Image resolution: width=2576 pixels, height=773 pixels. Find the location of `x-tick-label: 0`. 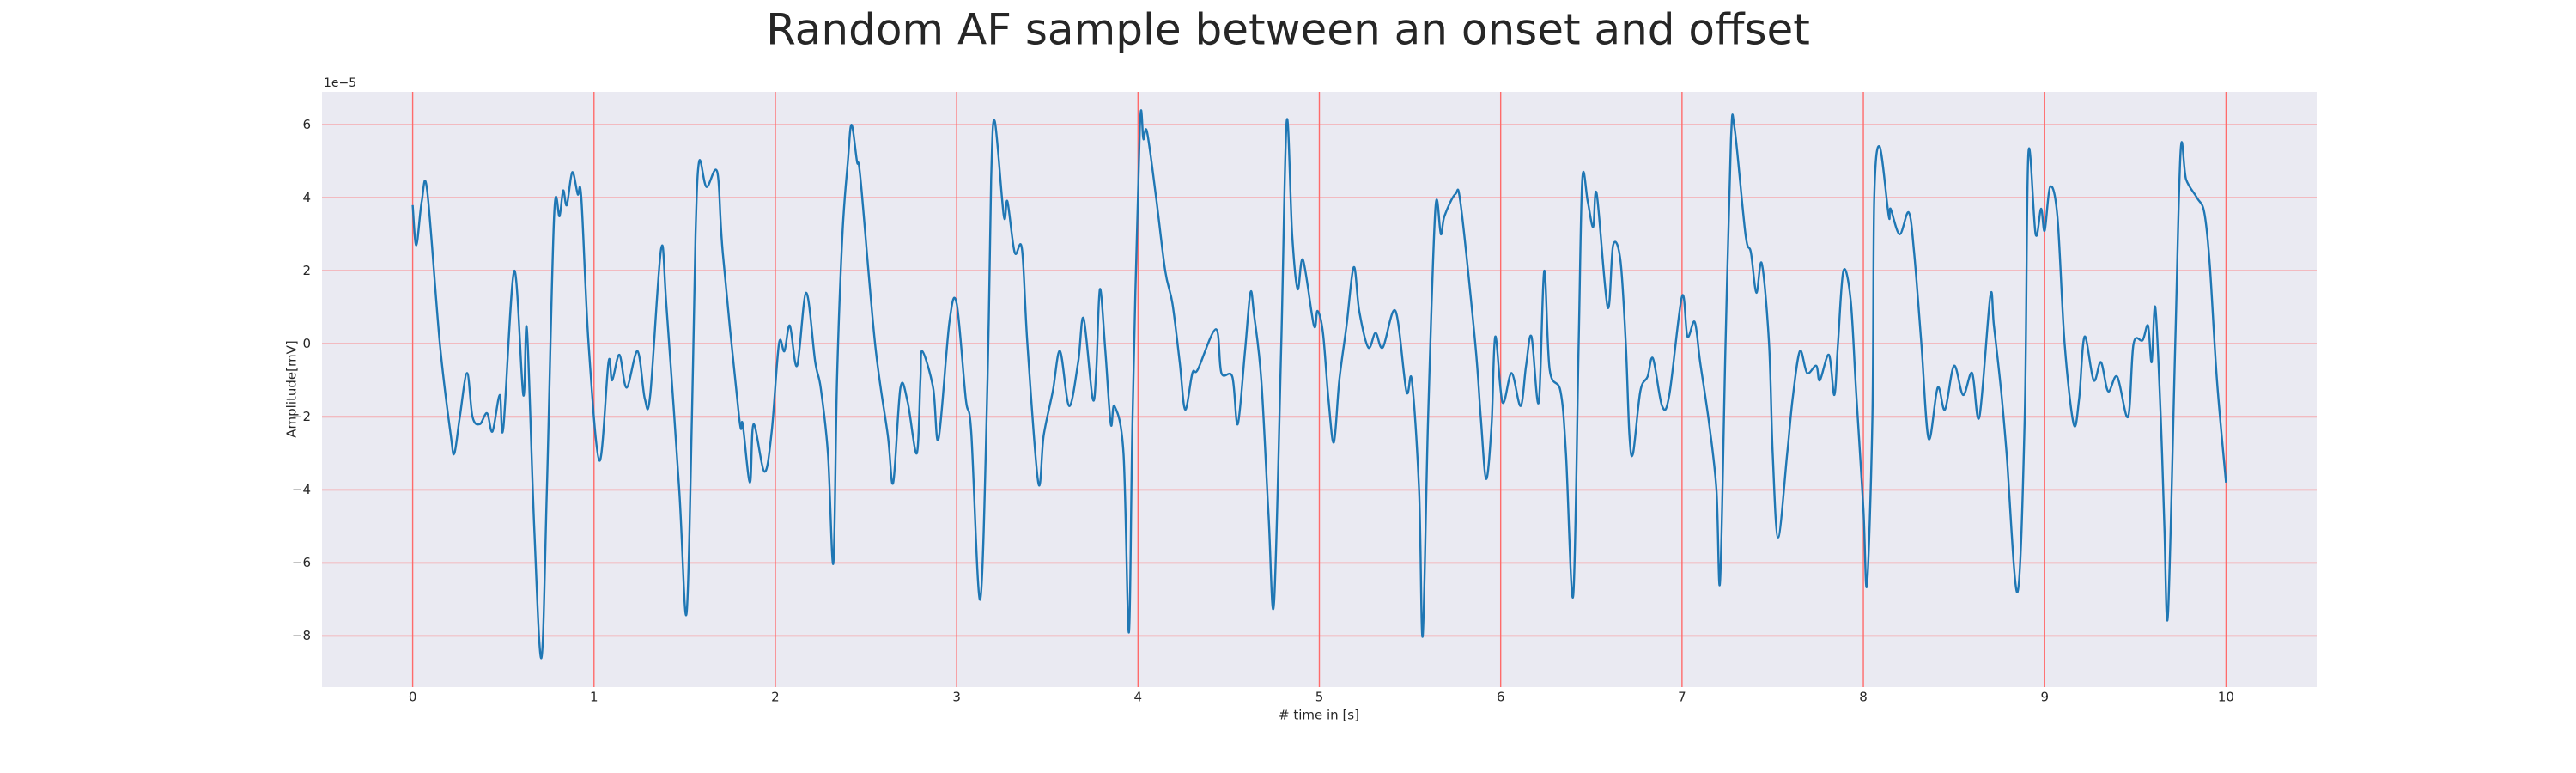

x-tick-label: 0 is located at coordinates (413, 697).